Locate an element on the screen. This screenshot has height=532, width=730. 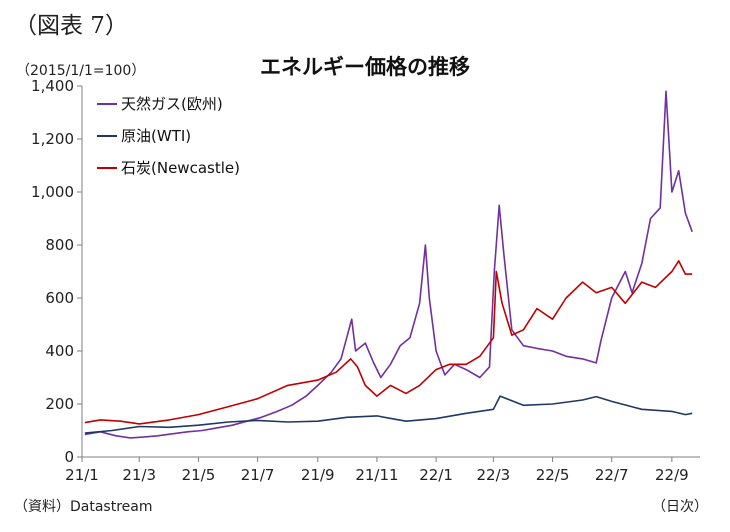
y-tick-label: 200 is located at coordinates (59, 404).